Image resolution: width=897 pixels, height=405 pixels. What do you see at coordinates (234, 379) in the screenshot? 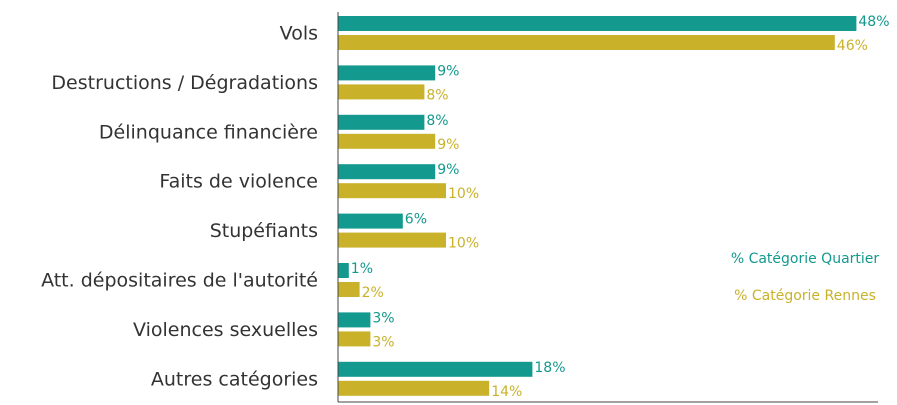
I see `category-label: Autres catégories` at bounding box center [234, 379].